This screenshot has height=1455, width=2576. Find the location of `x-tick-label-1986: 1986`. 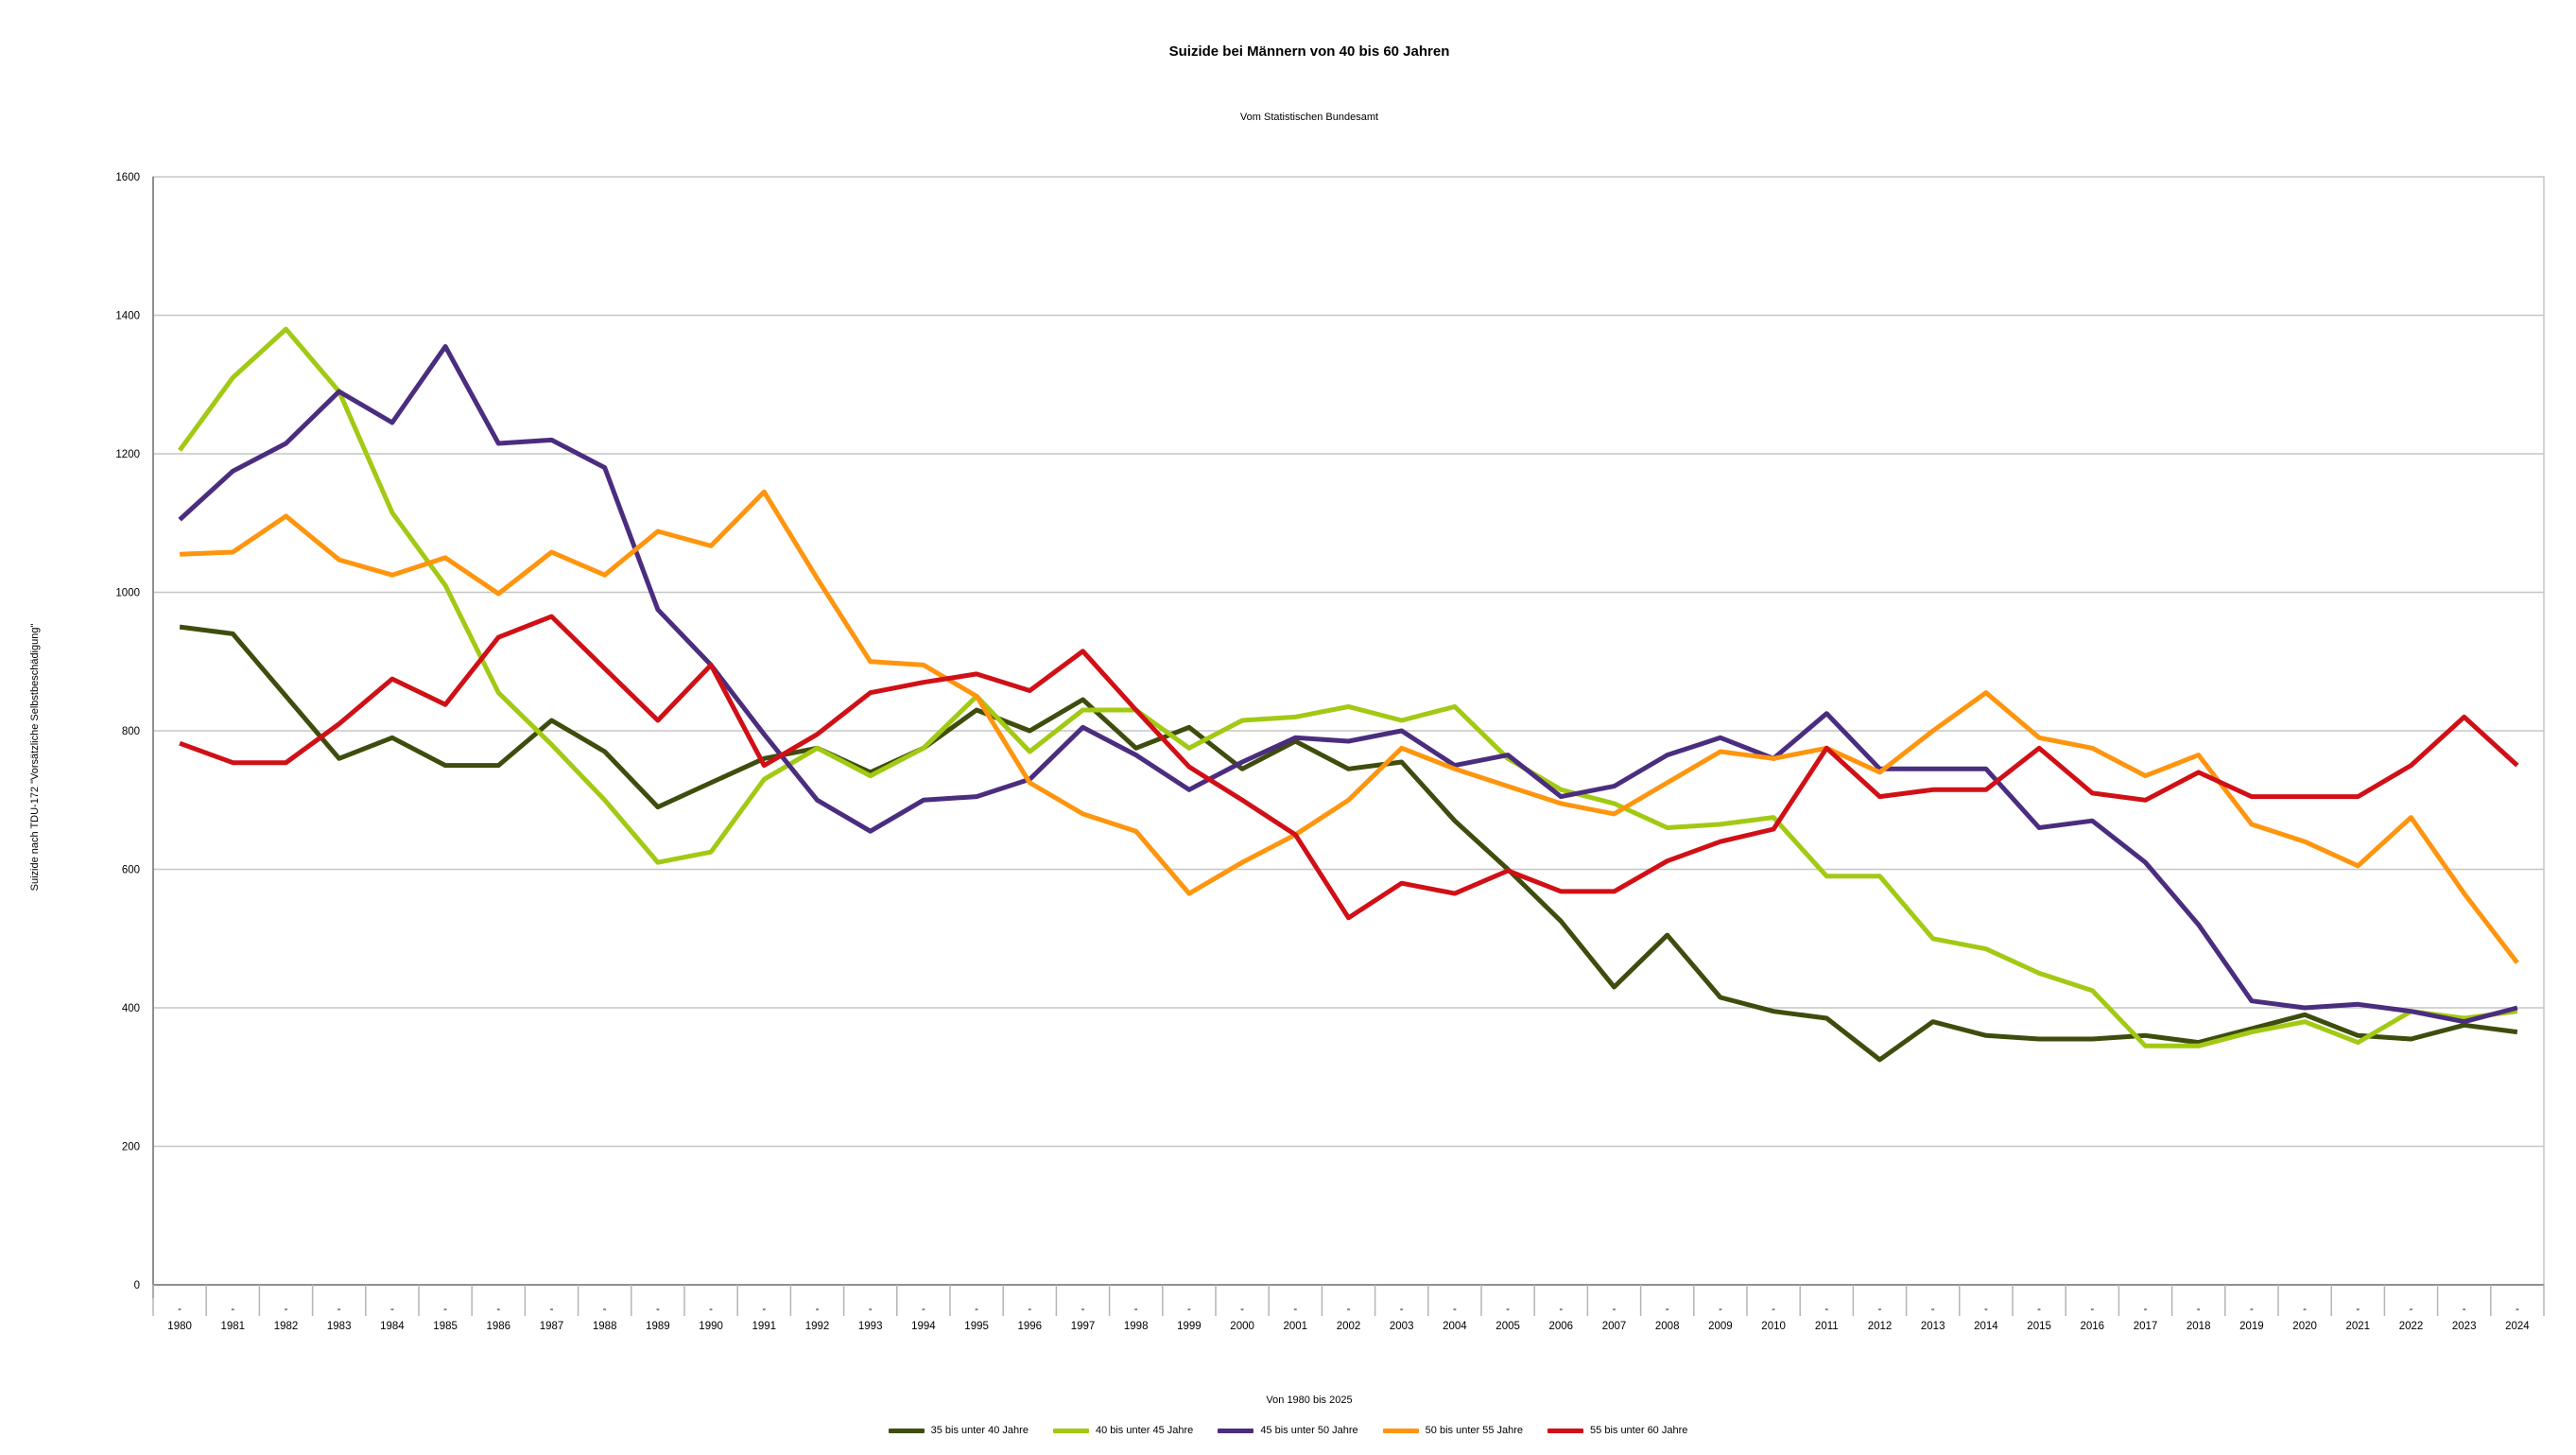

x-tick-label-1986: 1986 is located at coordinates (499, 1326).